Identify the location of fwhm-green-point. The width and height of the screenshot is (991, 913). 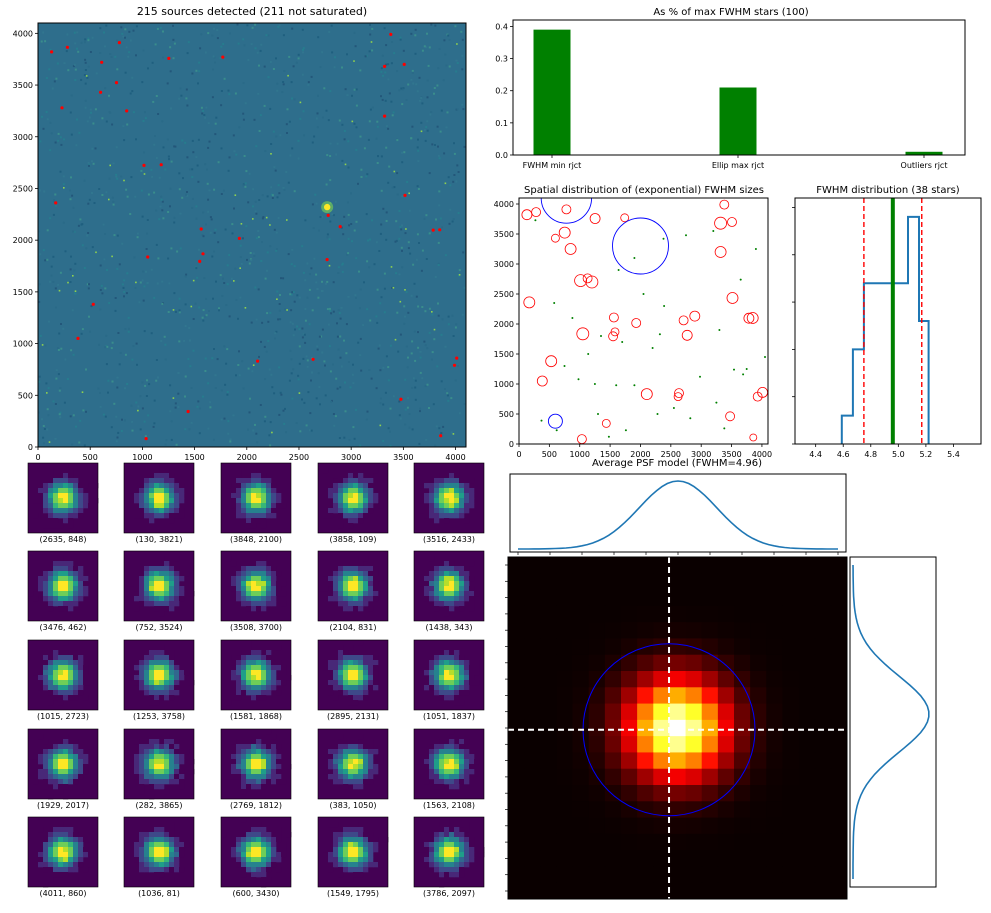
(556, 430).